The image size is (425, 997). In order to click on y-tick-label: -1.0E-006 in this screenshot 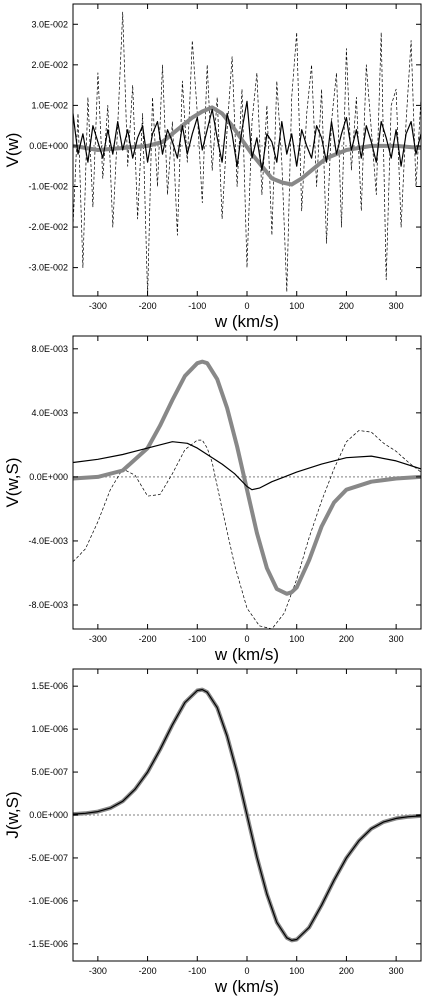, I will do `click(48, 901)`.